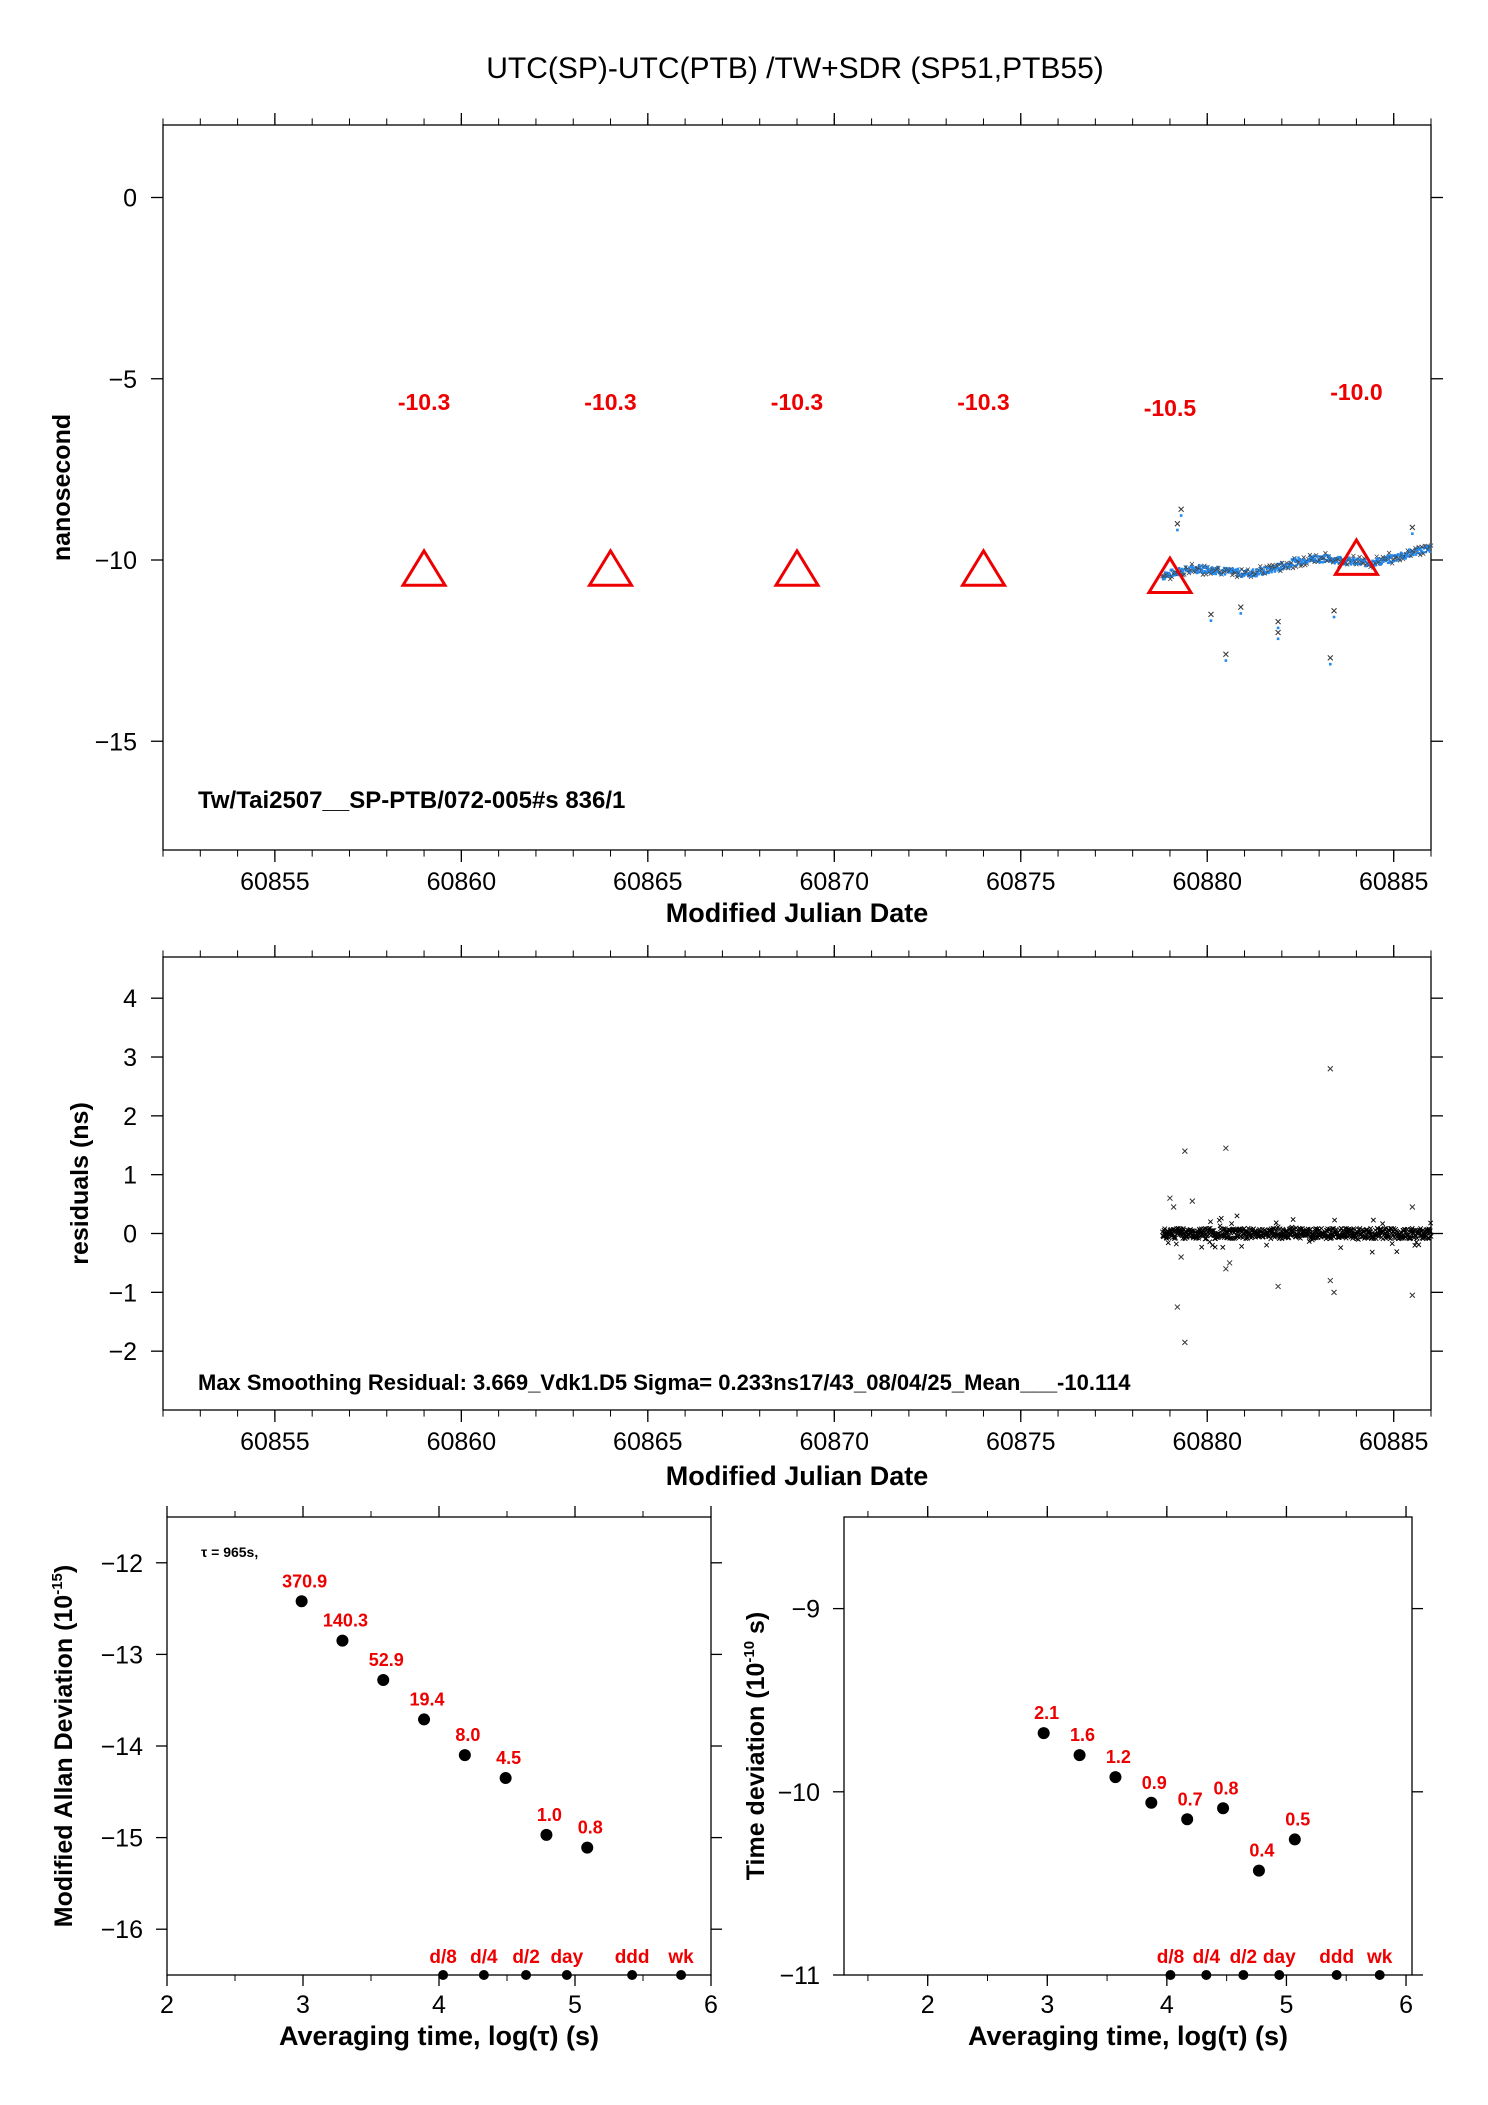 The width and height of the screenshot is (1488, 2105). What do you see at coordinates (1021, 882) in the screenshot?
I see `x-tick-label: 60875` at bounding box center [1021, 882].